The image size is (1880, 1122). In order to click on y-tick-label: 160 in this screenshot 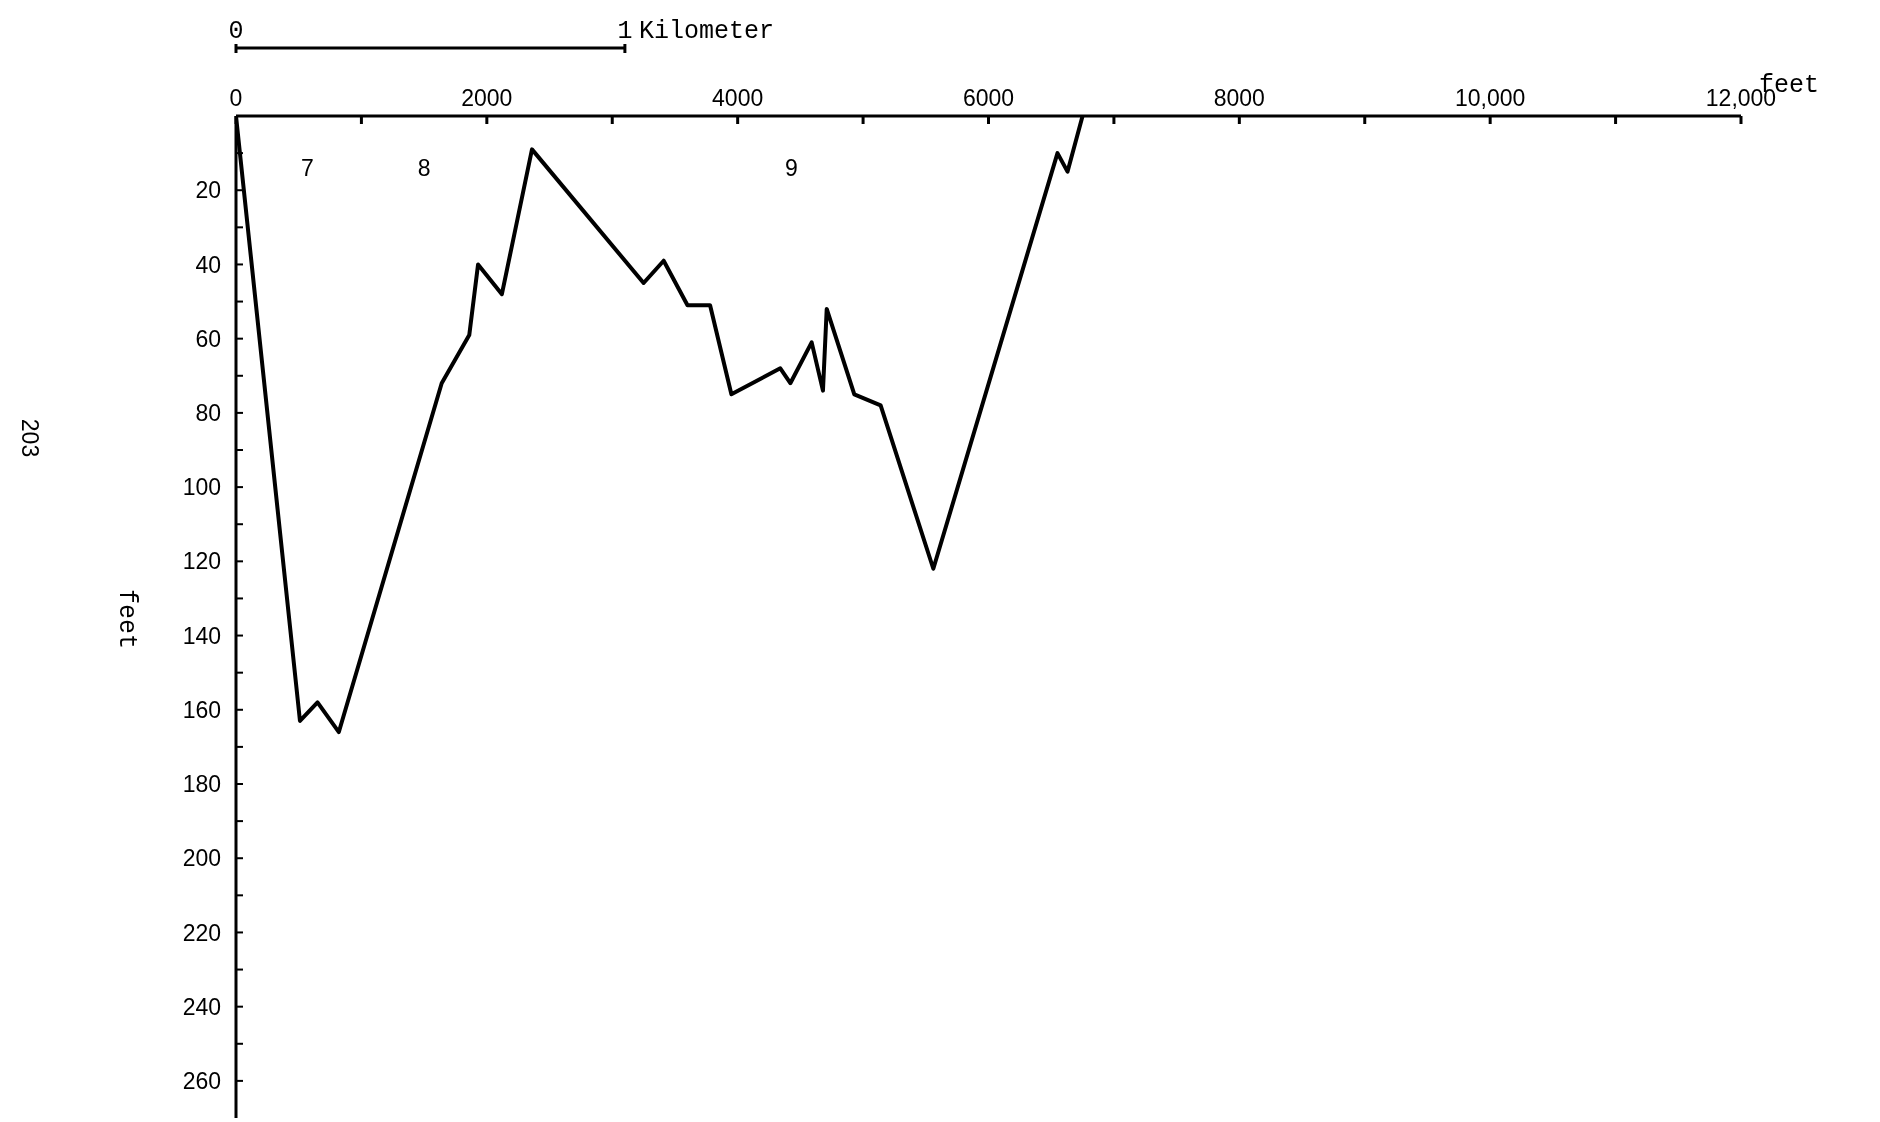, I will do `click(201, 709)`.